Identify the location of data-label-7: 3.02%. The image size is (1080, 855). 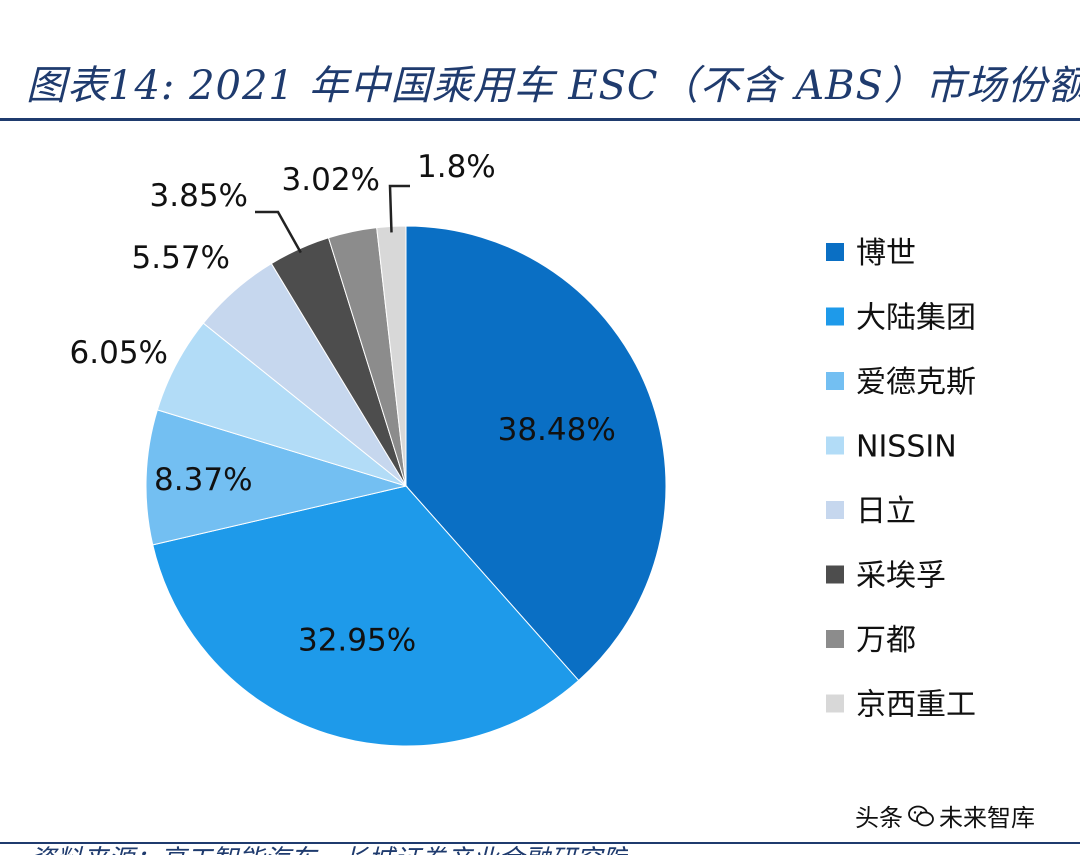
(331, 180).